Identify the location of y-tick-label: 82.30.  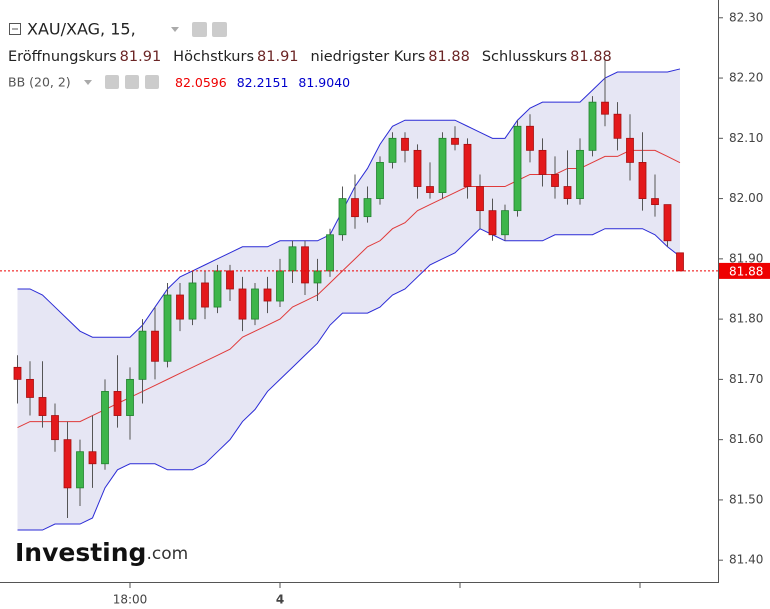
(746, 17).